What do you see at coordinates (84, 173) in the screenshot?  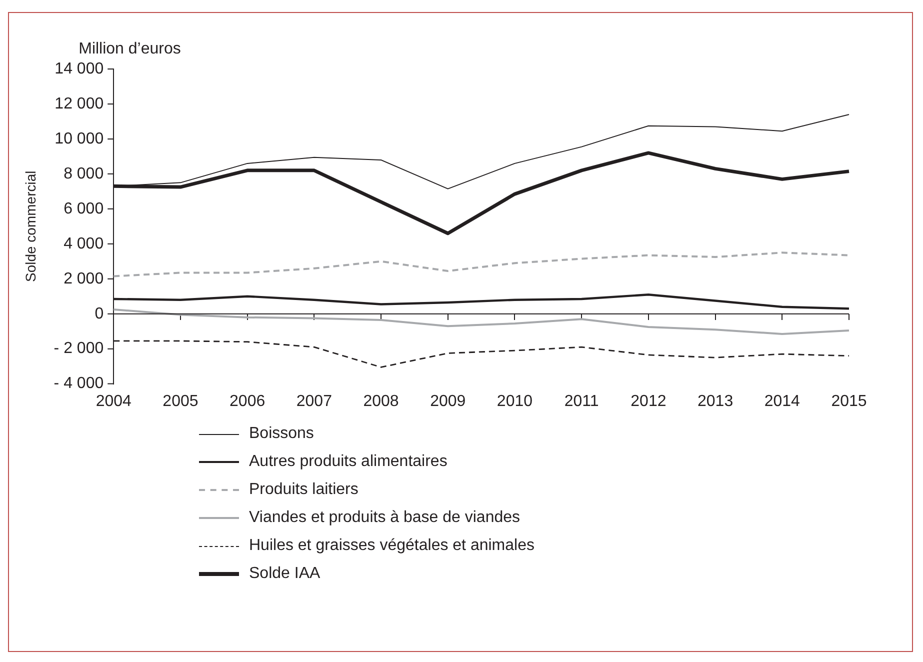 I see `y-tick-label: 8 000` at bounding box center [84, 173].